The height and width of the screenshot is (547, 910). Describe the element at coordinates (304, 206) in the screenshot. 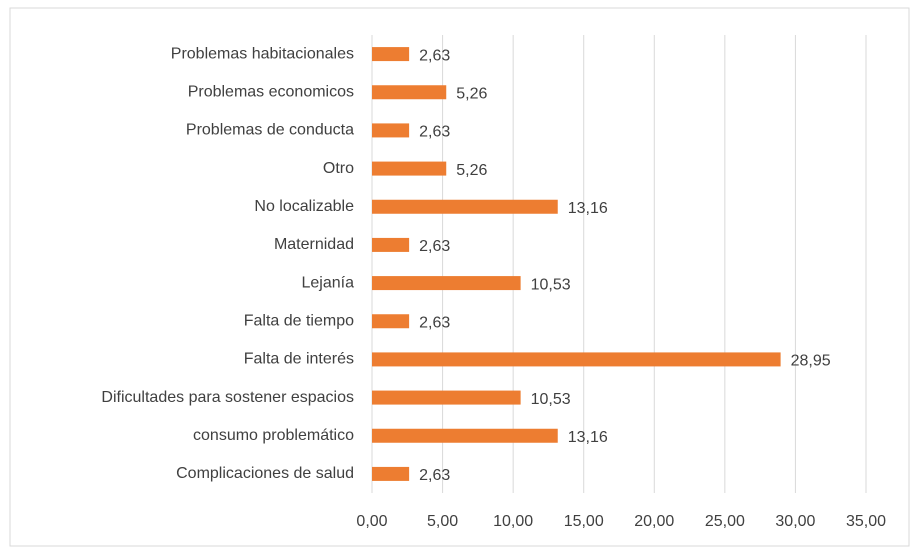

I see `y-tick-label: No localizable` at that location.